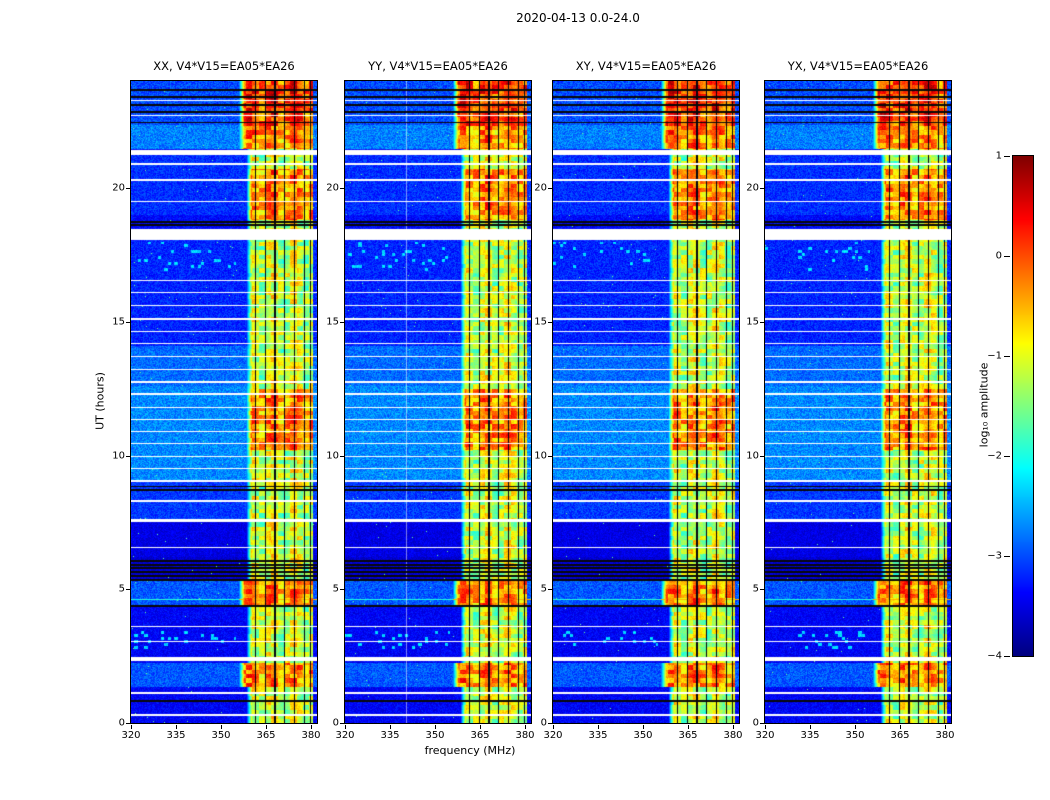  Describe the element at coordinates (994, 456) in the screenshot. I see `colorbar-tick-label: −2` at that location.